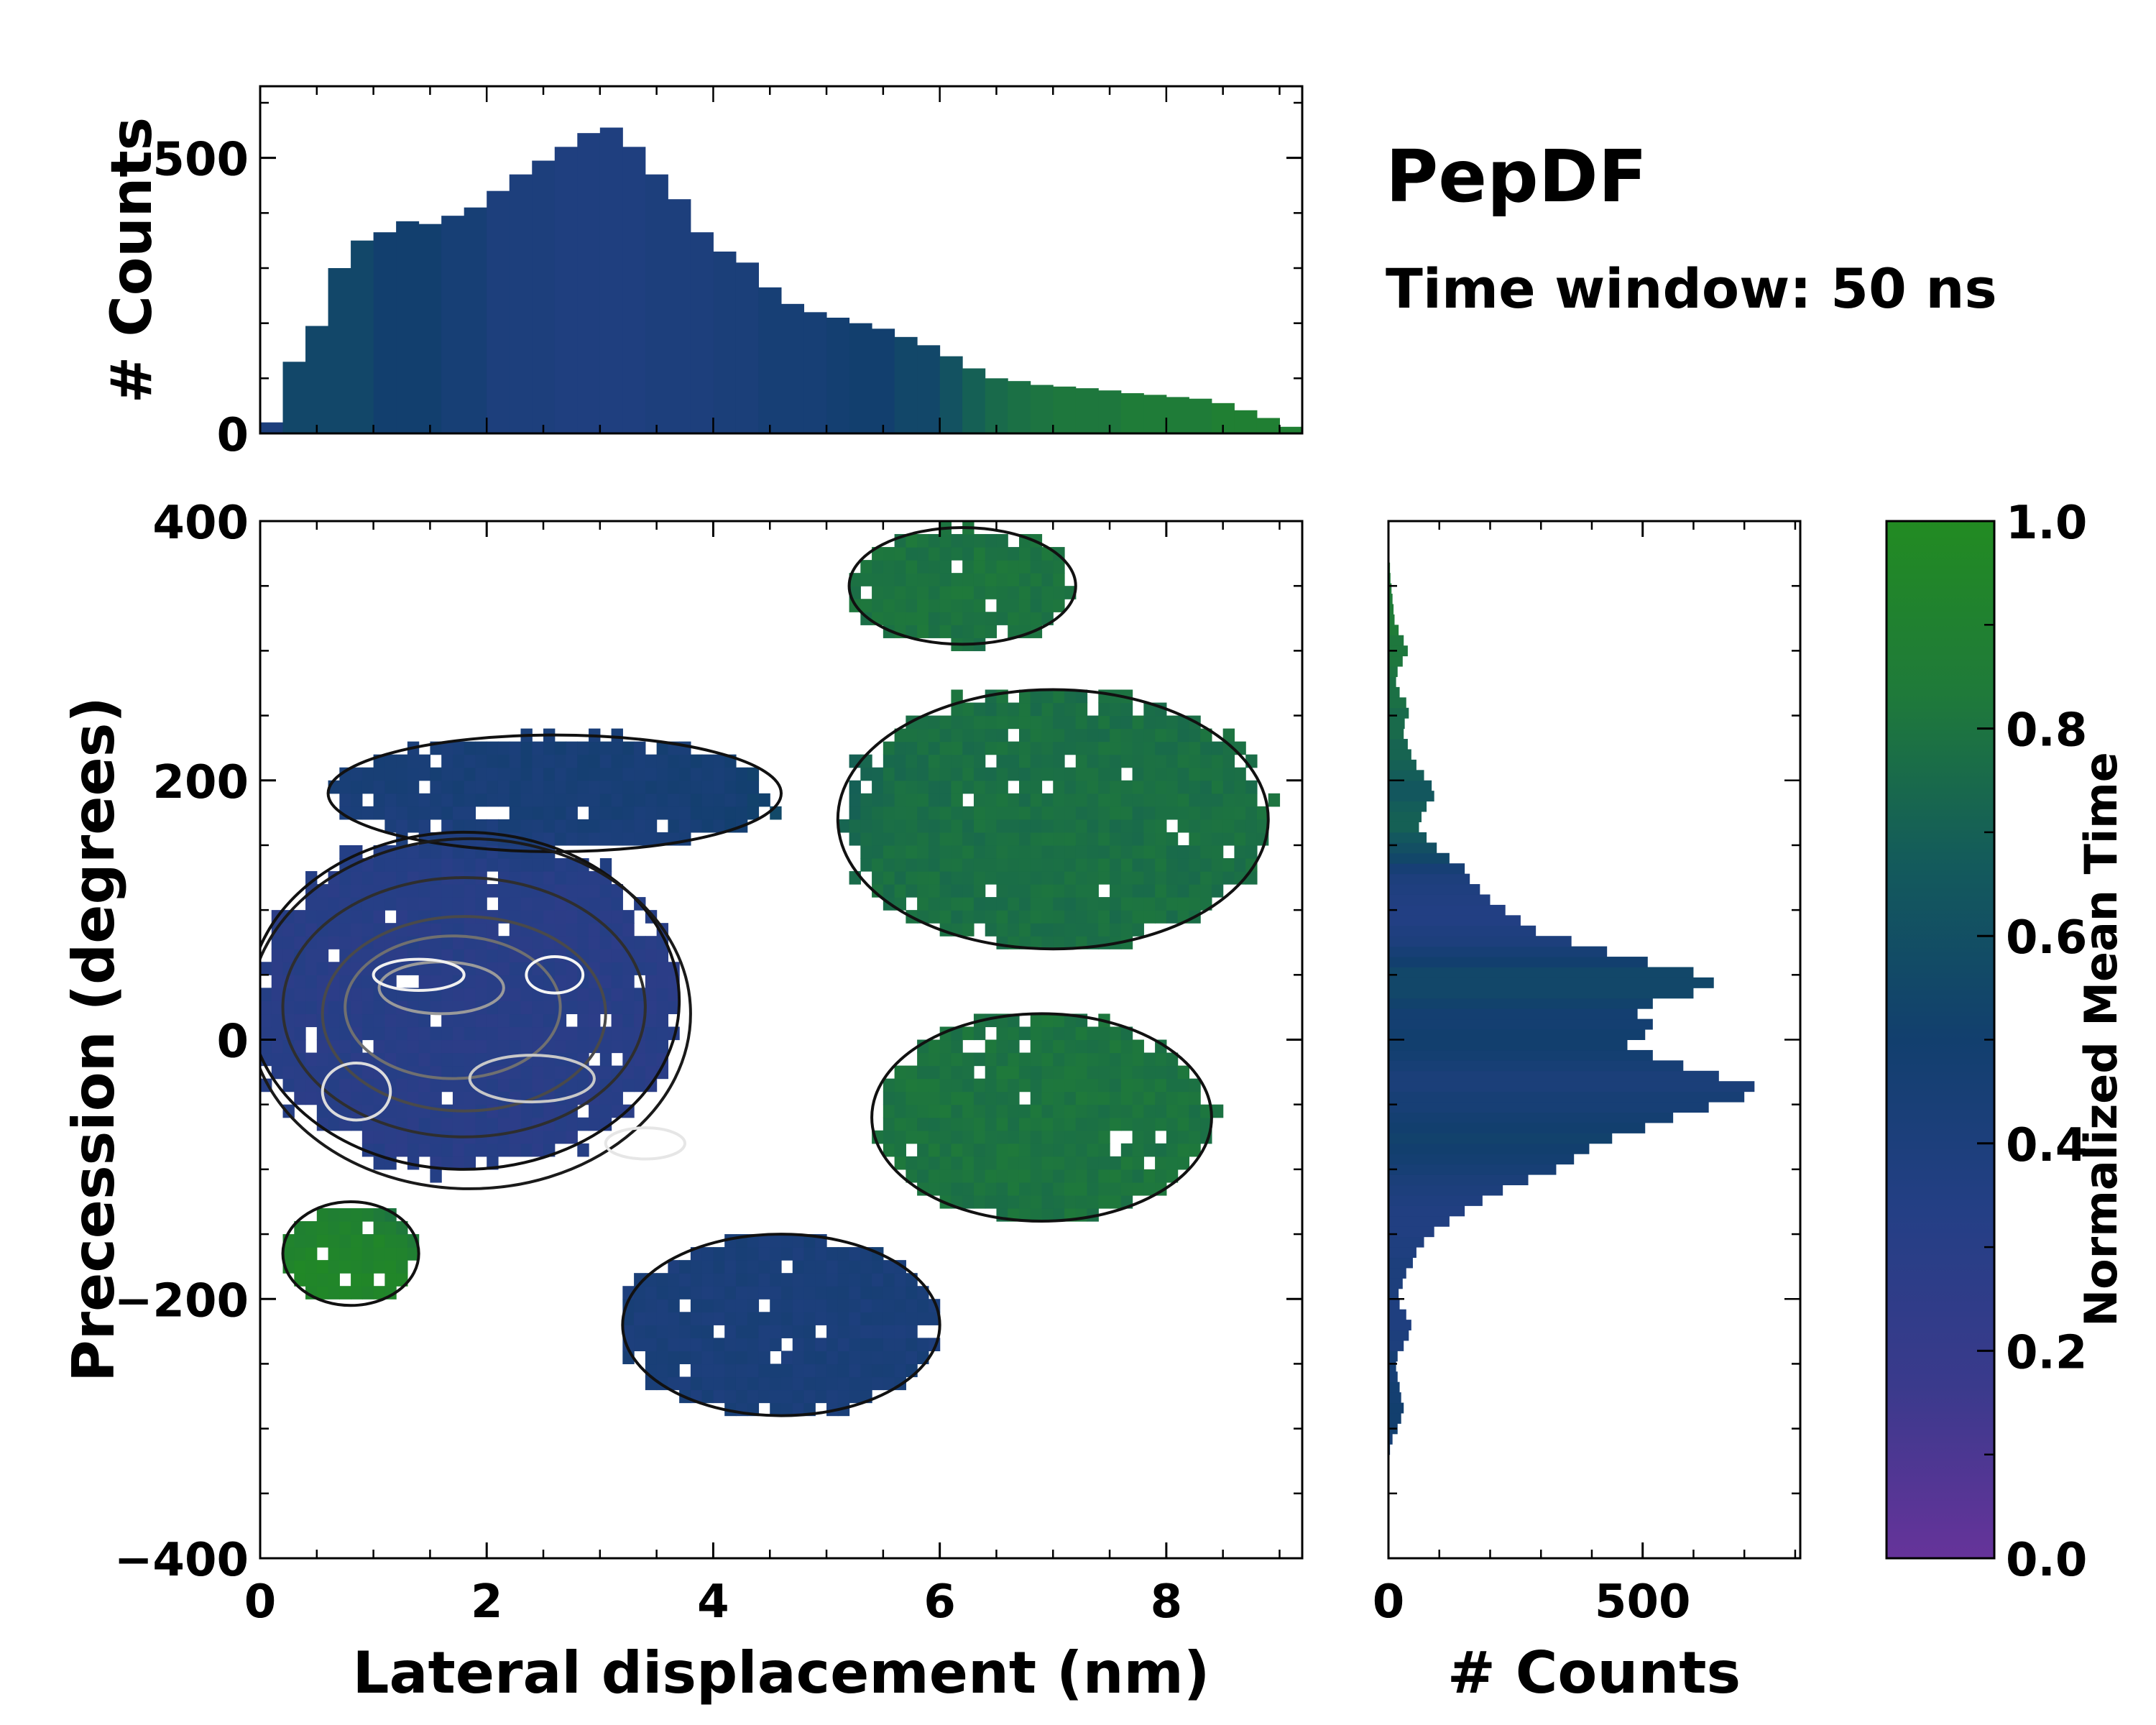 This screenshot has height=1725, width=2156. Describe the element at coordinates (200, 160) in the screenshot. I see `top-ytick-label: 500` at that location.